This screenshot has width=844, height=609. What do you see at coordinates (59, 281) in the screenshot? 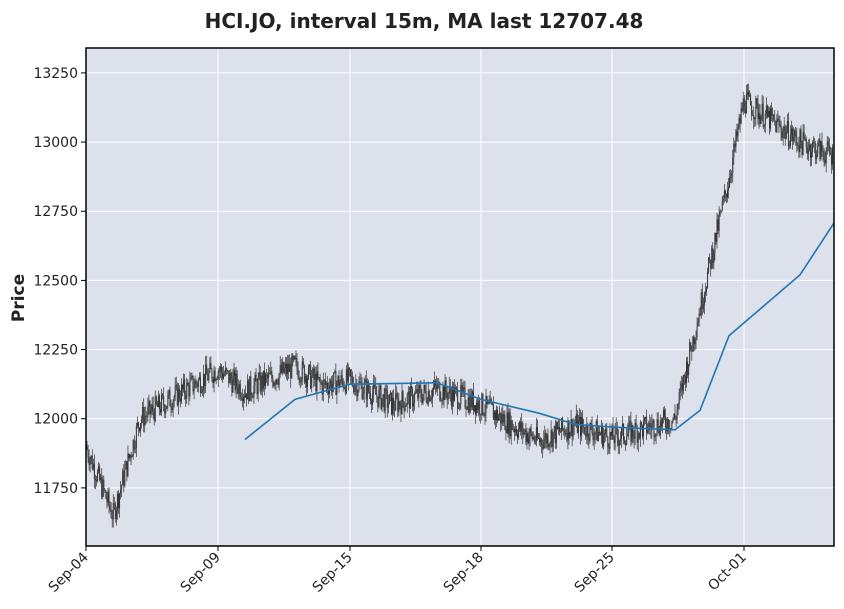
I see `y-axis-ticks: 11750 12000 12250 12500 12750 13000 13250` at bounding box center [59, 281].